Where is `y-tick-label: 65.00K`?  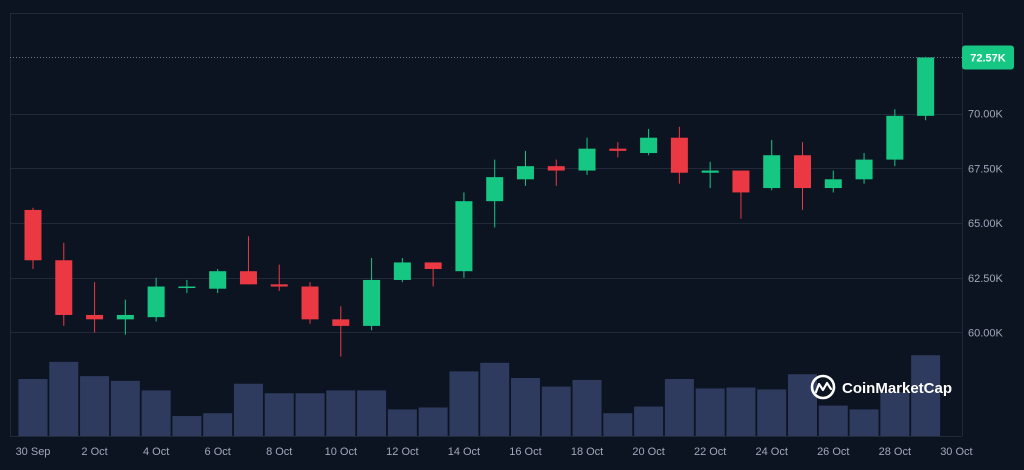 y-tick-label: 65.00K is located at coordinates (986, 224).